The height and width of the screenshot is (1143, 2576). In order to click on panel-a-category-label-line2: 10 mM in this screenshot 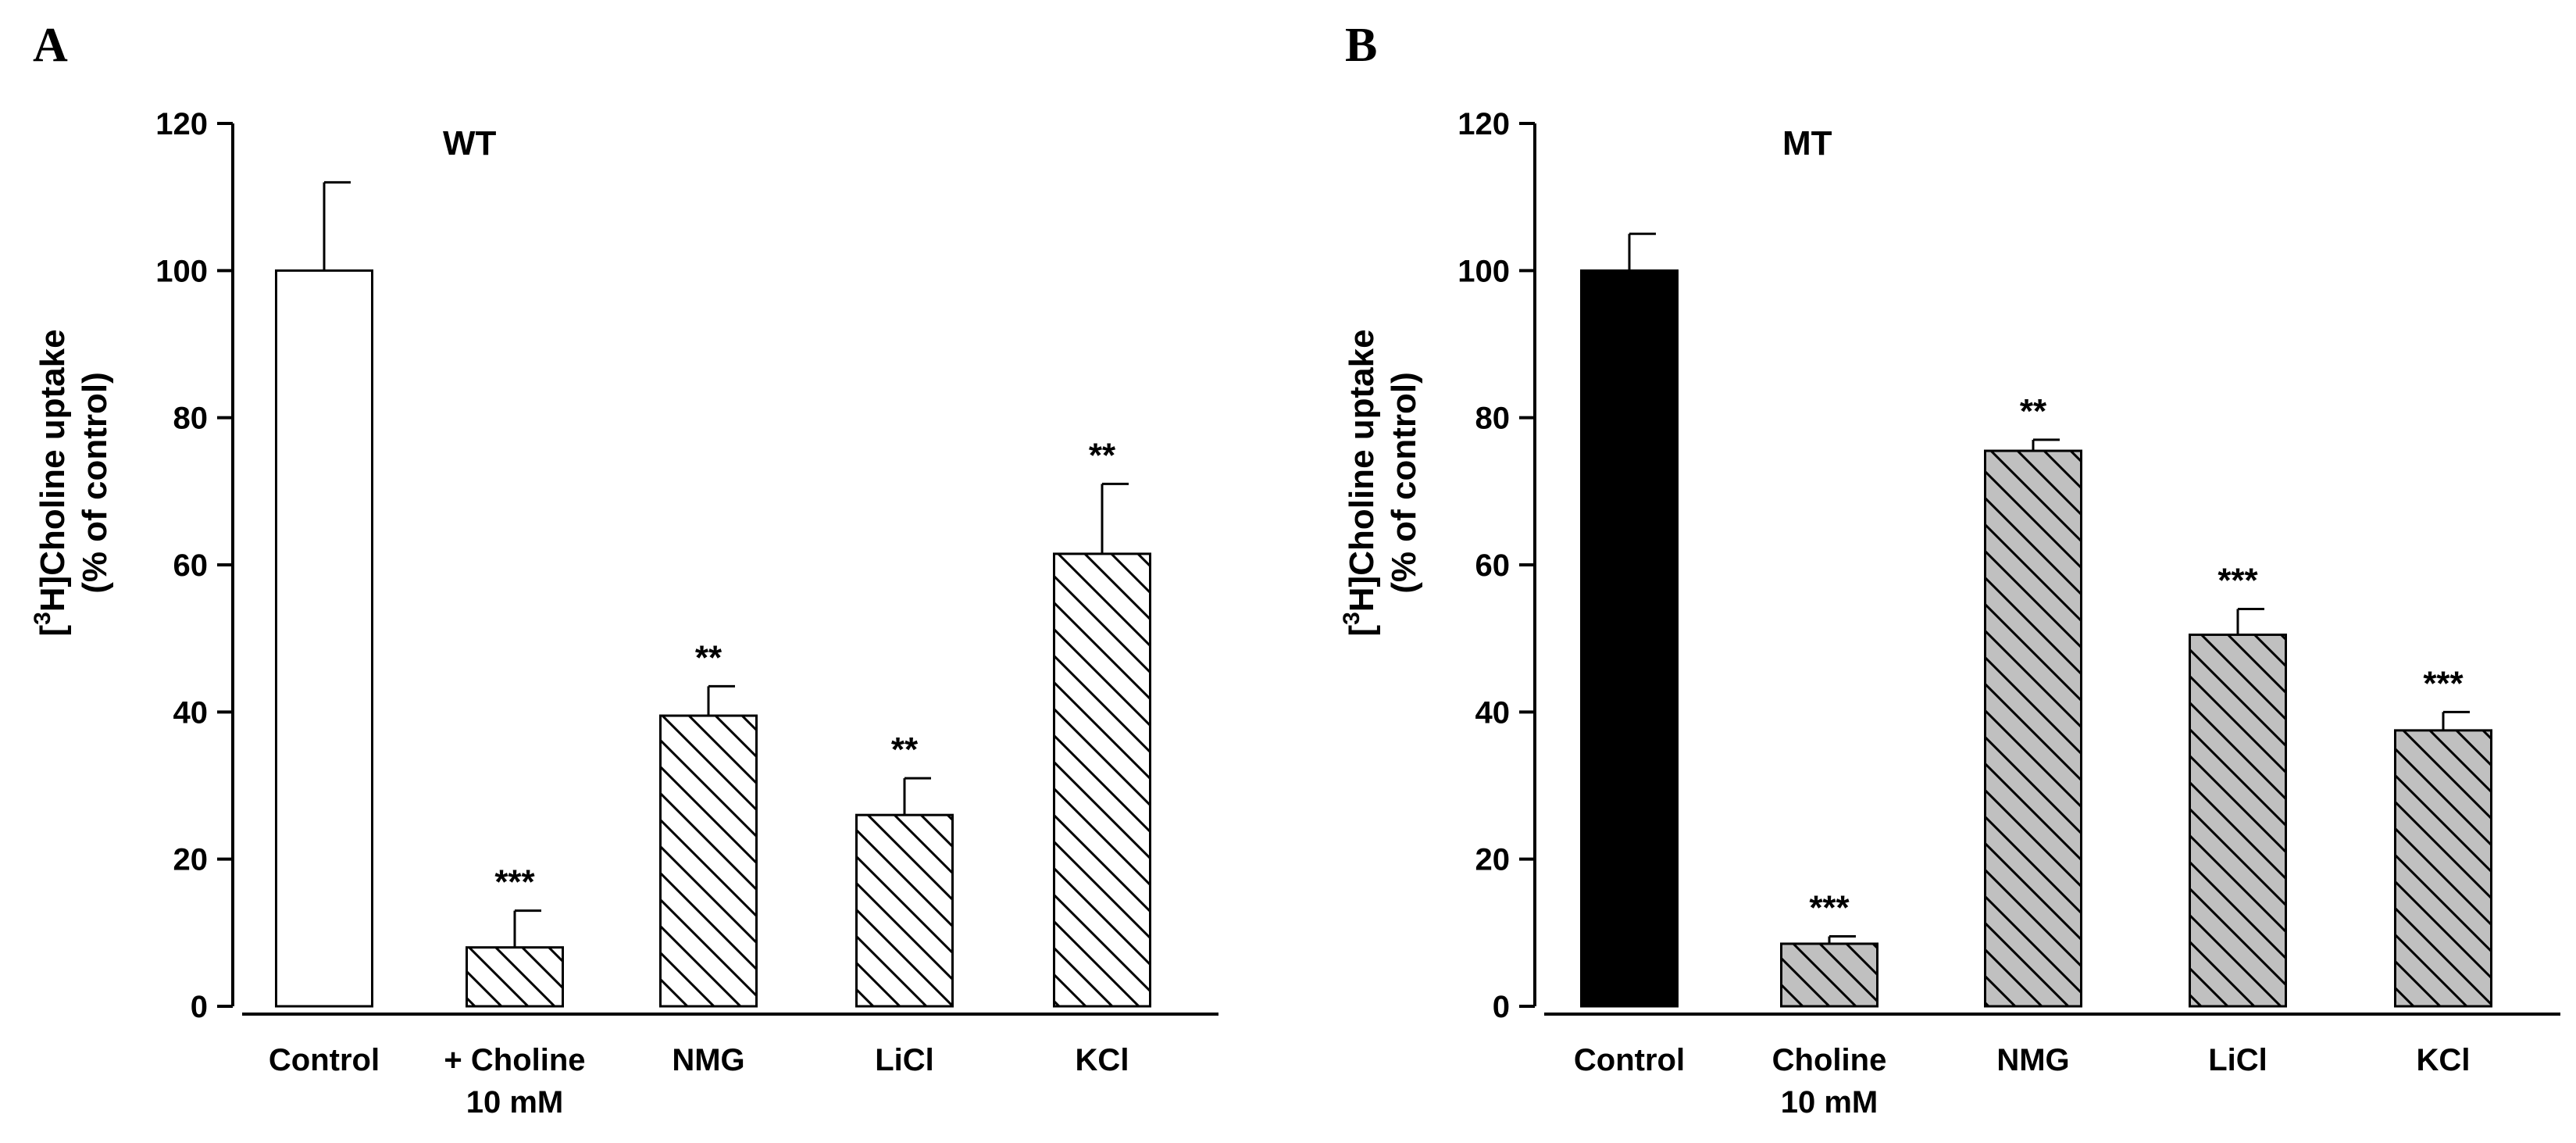, I will do `click(515, 1102)`.